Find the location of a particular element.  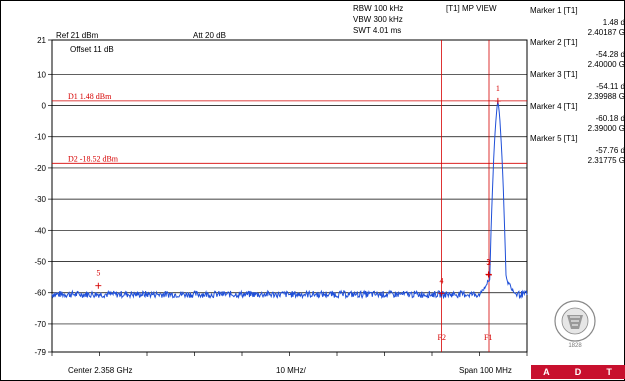

y-tick-label: -79 is located at coordinates (40, 352).